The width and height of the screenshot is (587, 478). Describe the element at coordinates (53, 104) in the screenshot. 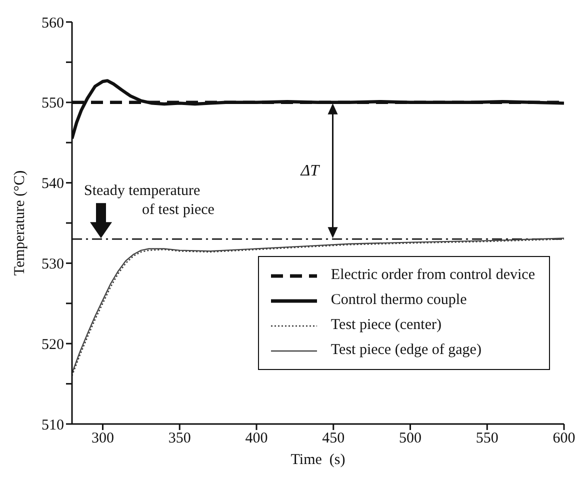

I see `y-tick-label: 550` at that location.